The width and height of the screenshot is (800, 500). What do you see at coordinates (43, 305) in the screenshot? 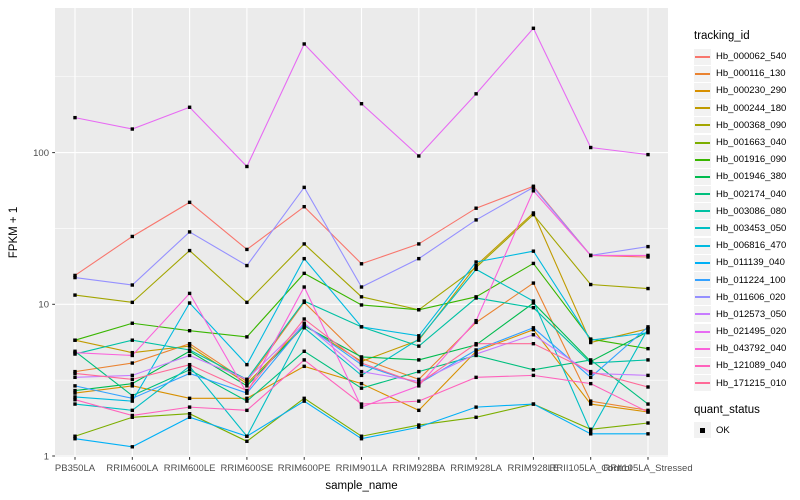
I see `y-tick-label: 10` at bounding box center [43, 305].